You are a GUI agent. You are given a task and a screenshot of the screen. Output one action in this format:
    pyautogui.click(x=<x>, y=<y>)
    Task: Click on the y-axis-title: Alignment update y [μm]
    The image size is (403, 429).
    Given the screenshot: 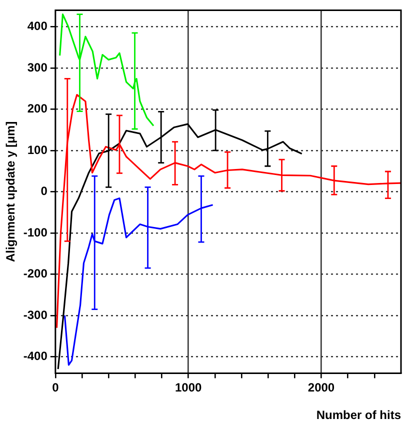 What is the action you would take?
    pyautogui.click(x=11, y=191)
    